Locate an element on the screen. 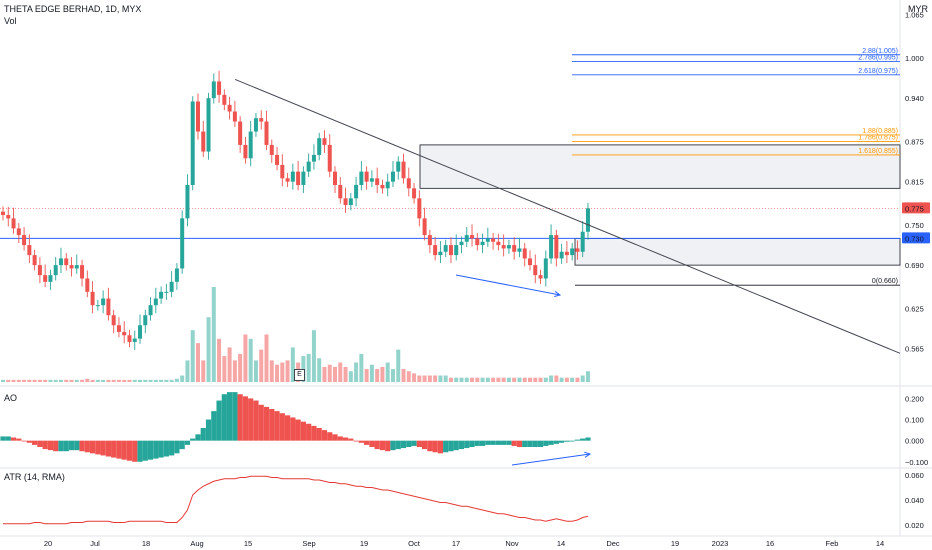 The image size is (932, 550). atr-line is located at coordinates (296, 500).